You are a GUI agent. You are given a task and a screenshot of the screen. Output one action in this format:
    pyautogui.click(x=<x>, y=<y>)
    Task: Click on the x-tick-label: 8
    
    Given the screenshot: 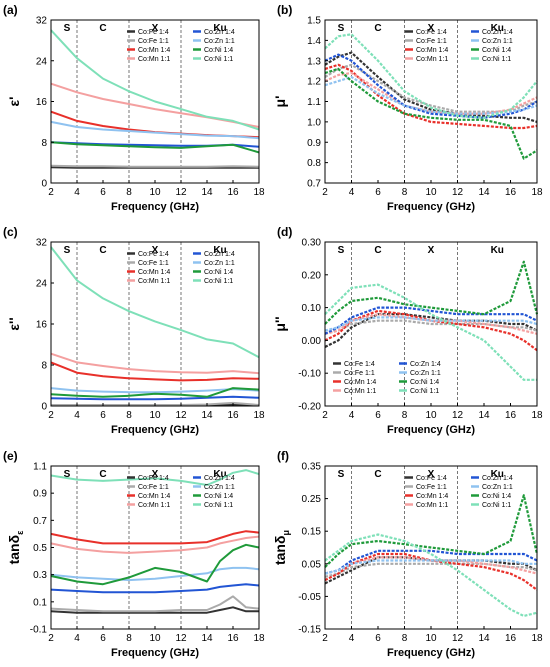 What is the action you would take?
    pyautogui.click(x=129, y=415)
    